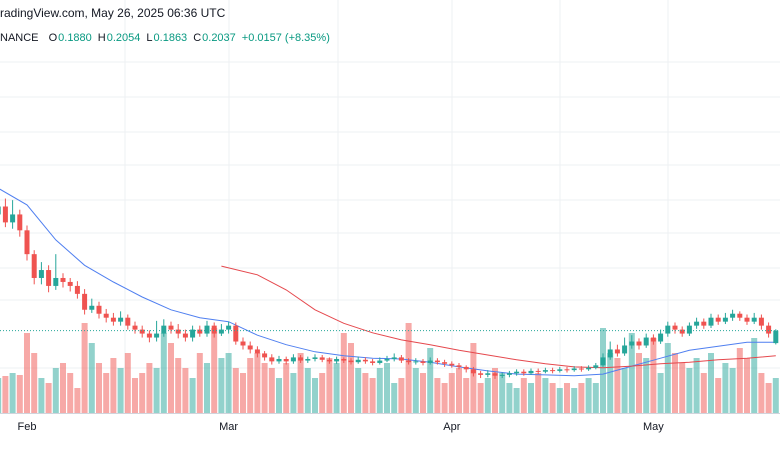 The image size is (780, 470). Describe the element at coordinates (27, 427) in the screenshot. I see `x-tick-label: Feb` at that location.